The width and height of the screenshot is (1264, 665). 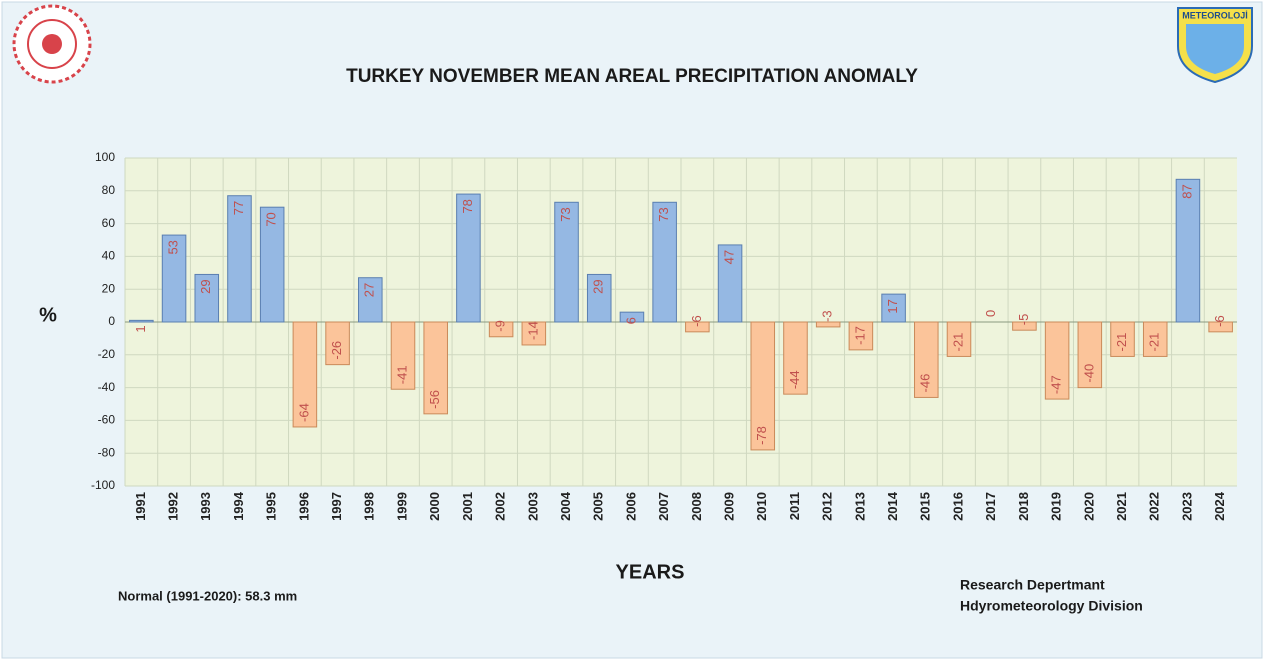 What do you see at coordinates (532, 330) in the screenshot?
I see `data-label: -14` at bounding box center [532, 330].